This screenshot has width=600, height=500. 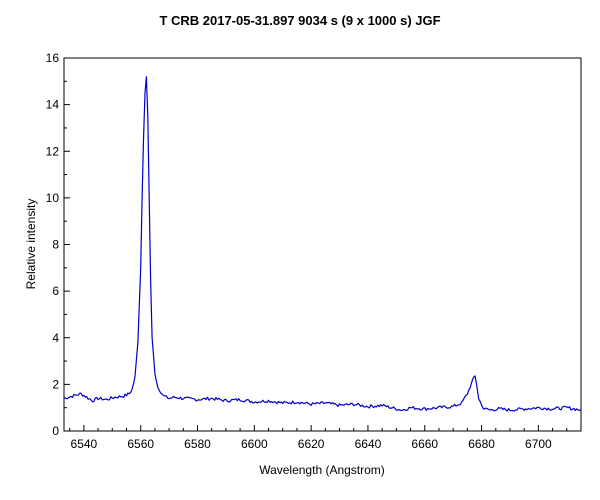 I want to click on x-tick-label: 6580, so click(x=197, y=444).